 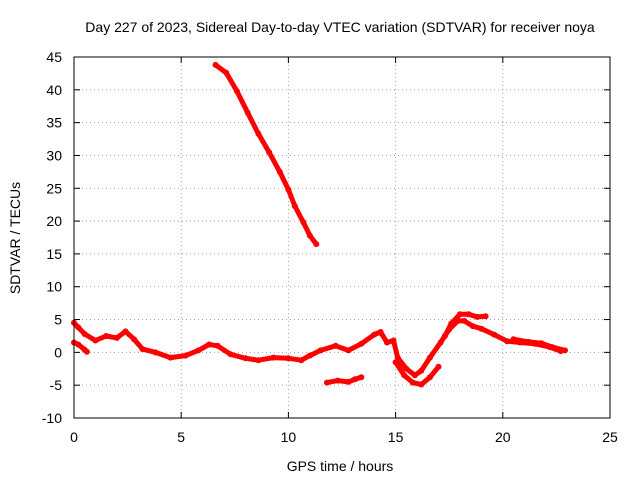 What do you see at coordinates (74, 437) in the screenshot?
I see `x-tick-label: 0` at bounding box center [74, 437].